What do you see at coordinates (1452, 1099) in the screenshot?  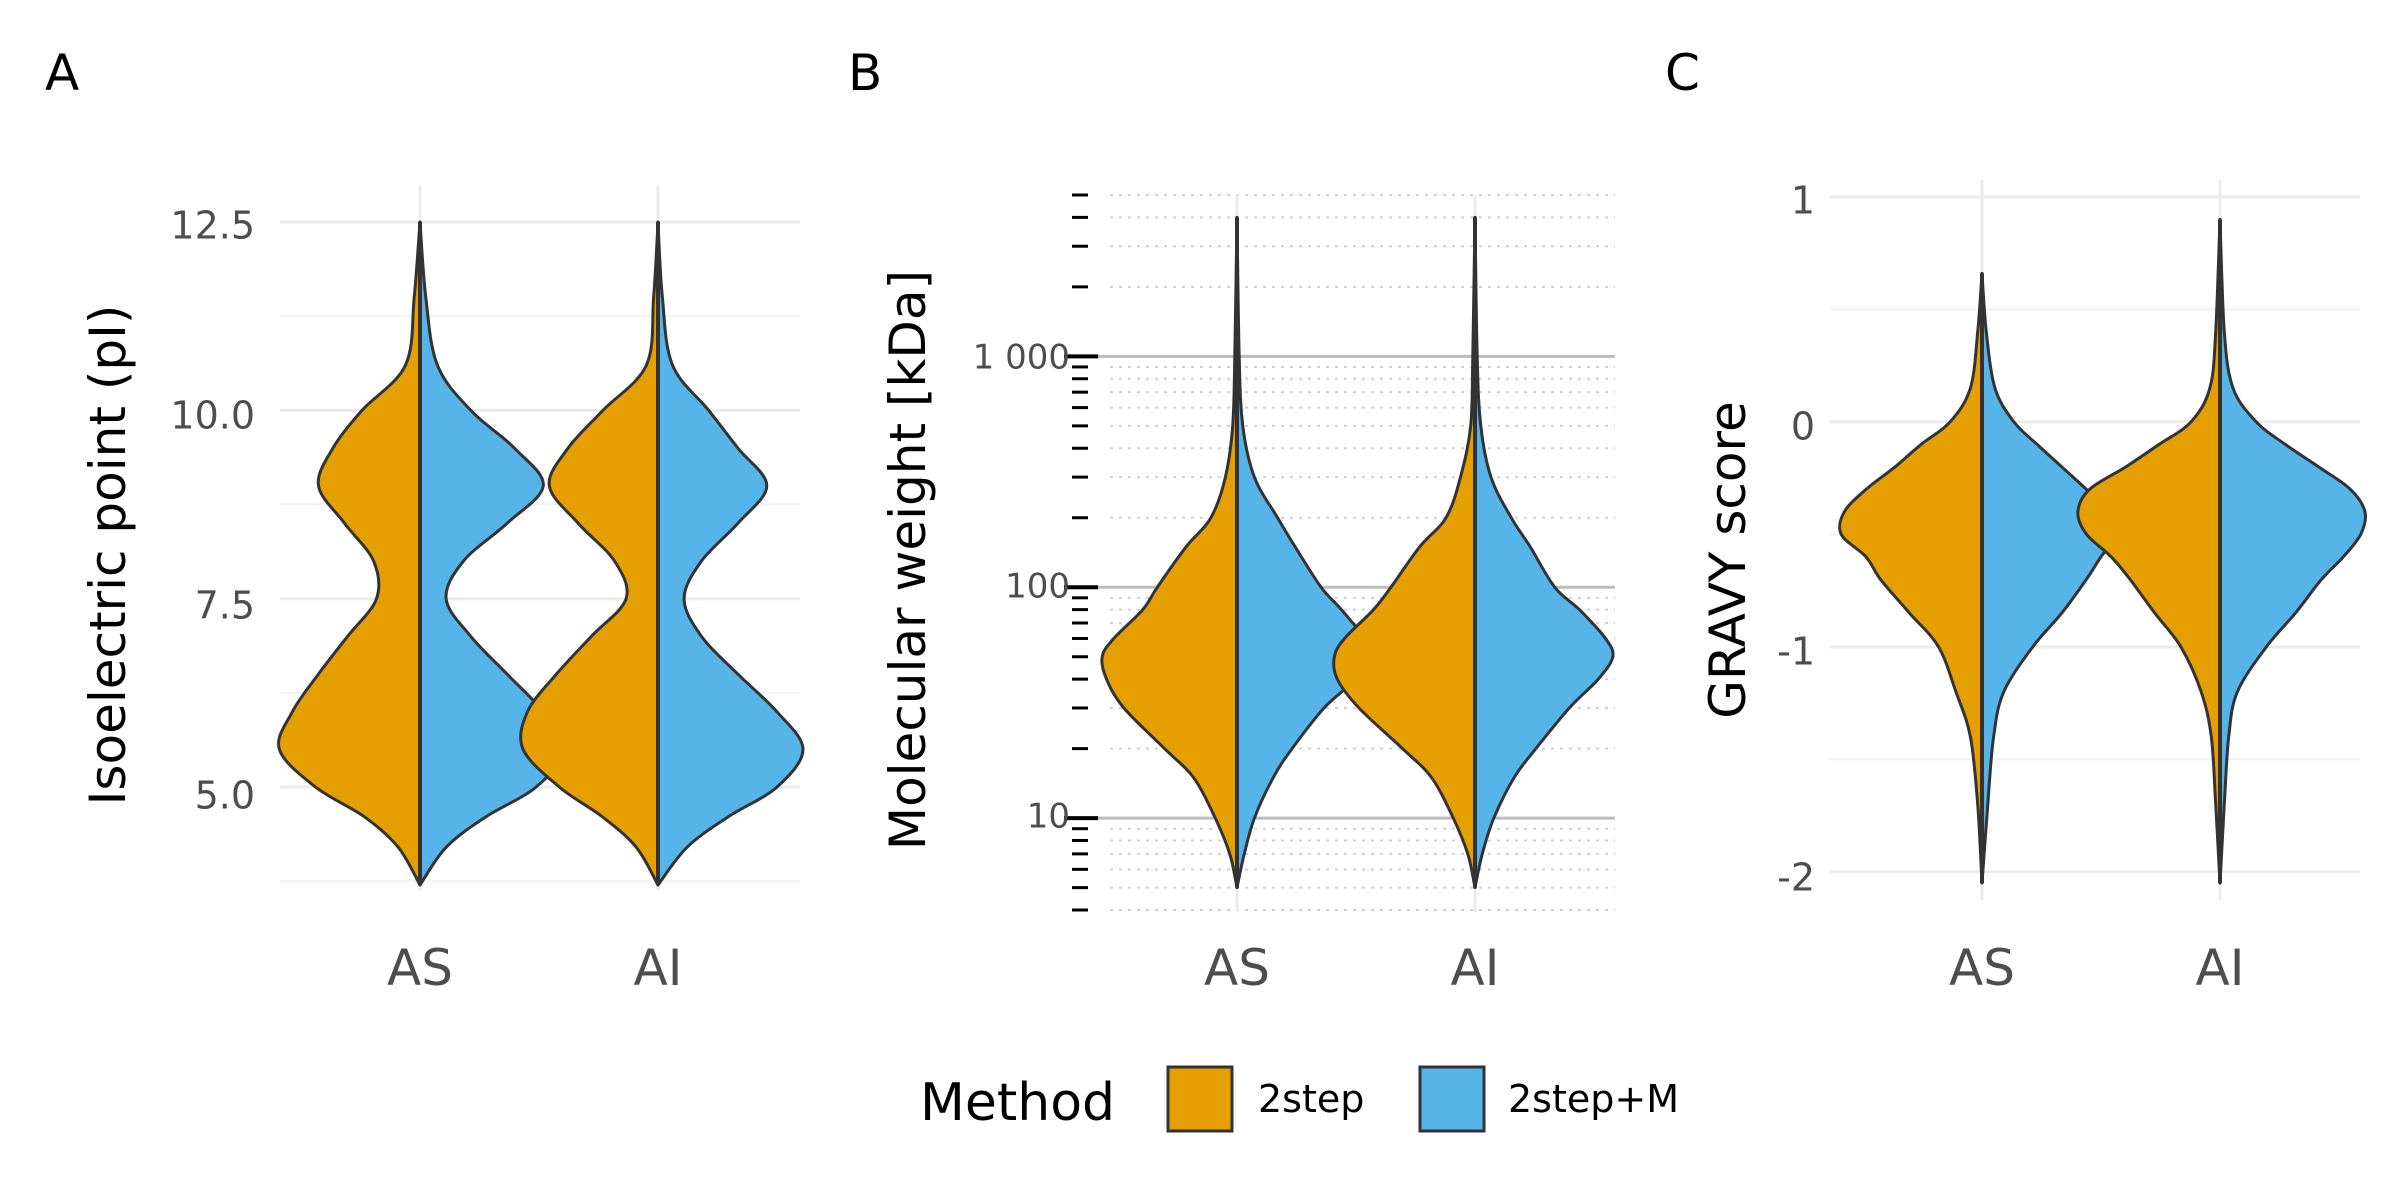 I see `legend-swatch-2step-m` at bounding box center [1452, 1099].